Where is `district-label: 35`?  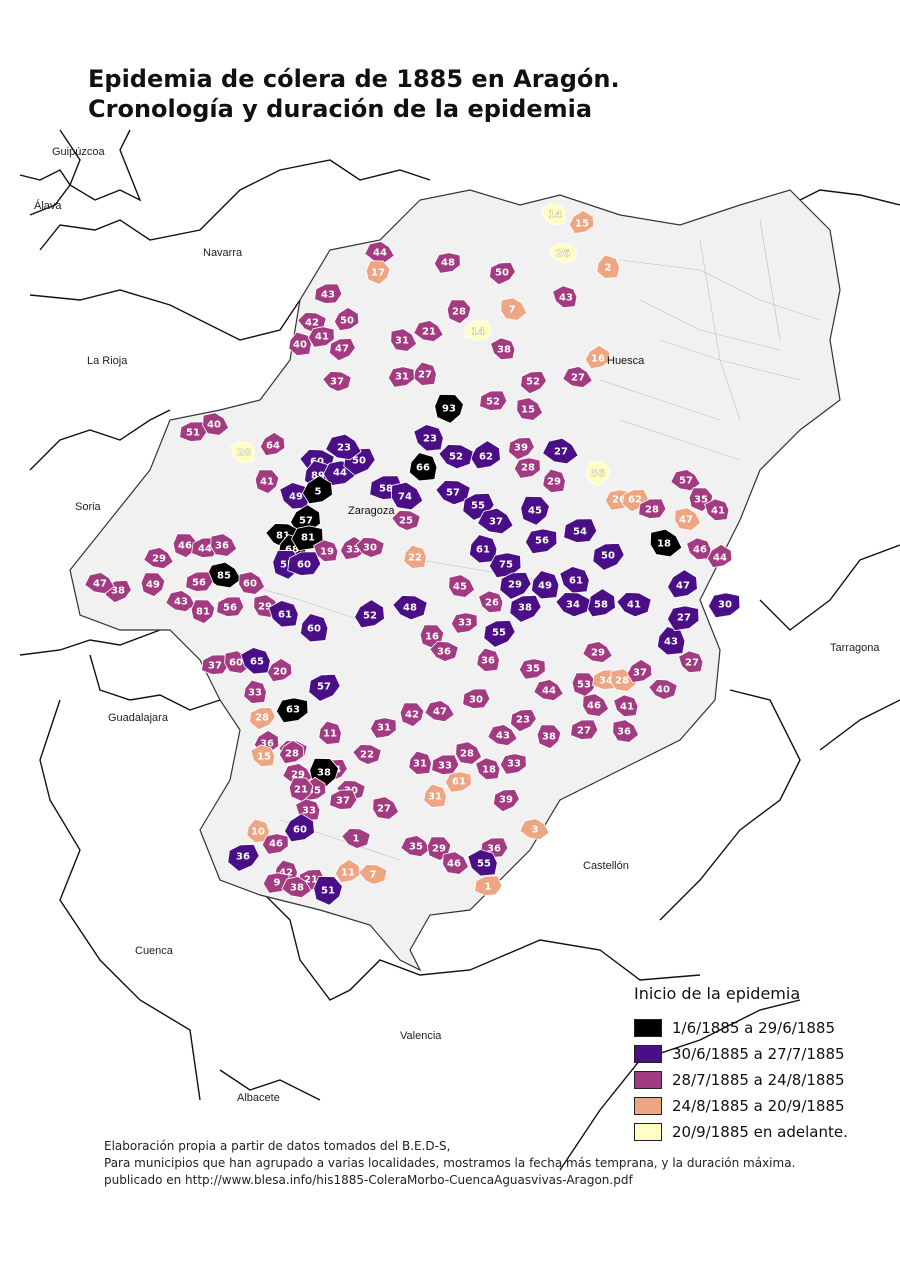 district-label: 35 is located at coordinates (416, 847).